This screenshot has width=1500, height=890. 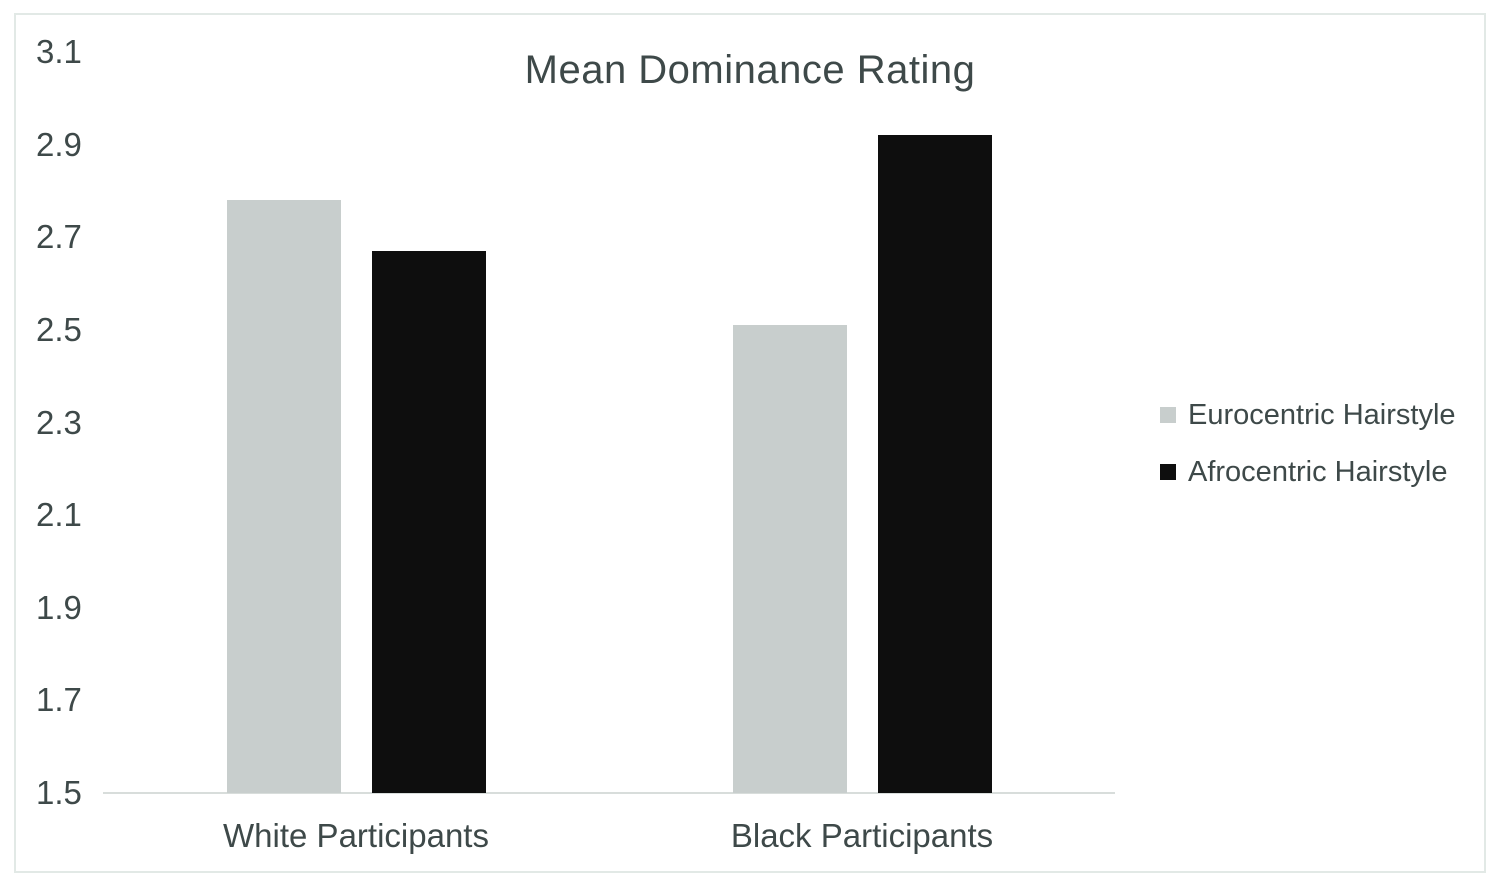 What do you see at coordinates (1318, 471) in the screenshot?
I see `legend-series-label: Afrocentric Hairstyle` at bounding box center [1318, 471].